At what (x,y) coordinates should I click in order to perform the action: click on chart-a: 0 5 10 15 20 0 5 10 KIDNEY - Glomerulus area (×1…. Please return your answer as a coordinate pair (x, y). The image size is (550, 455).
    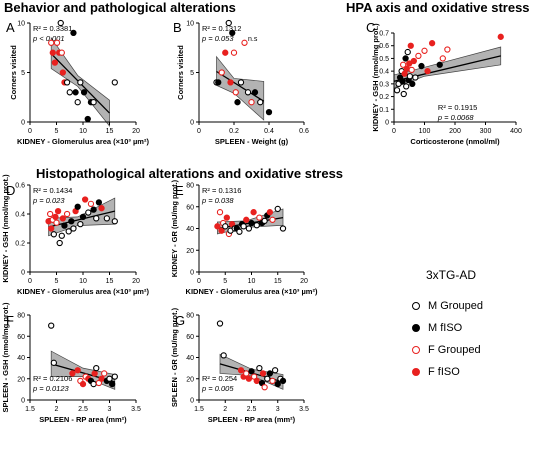
    Looking at the image, I should click on (79, 82).